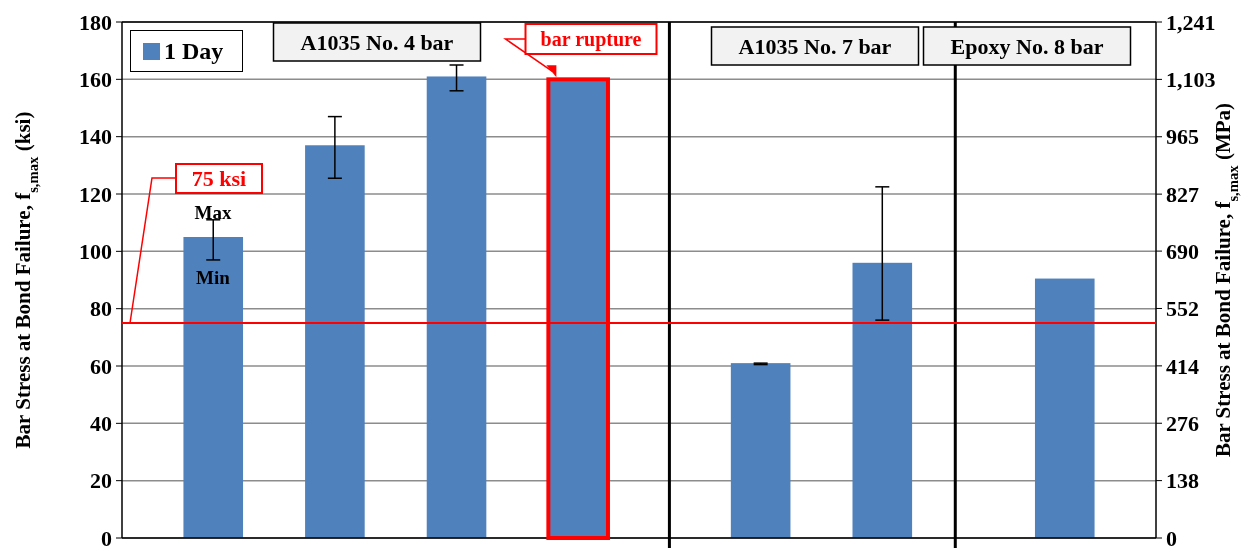  Describe the element at coordinates (95, 137) in the screenshot. I see `y-tick-label: 140` at that location.